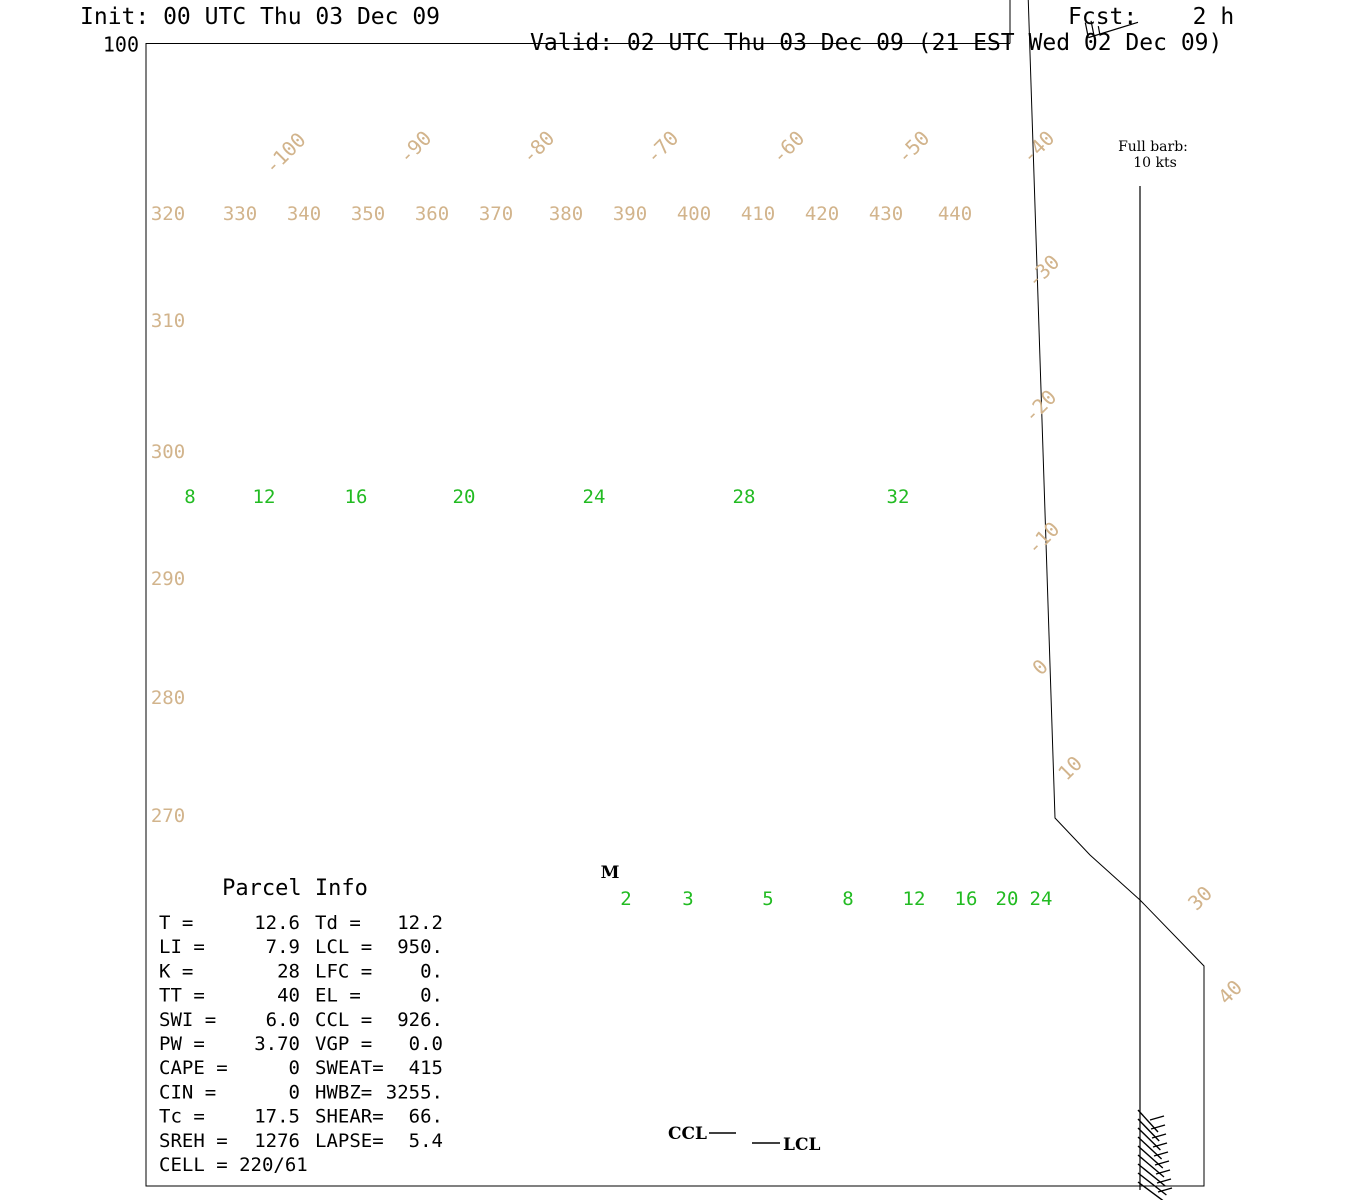 Image resolution: width=1350 pixels, height=1200 pixels. Describe the element at coordinates (767, 899) in the screenshot. I see `mixing-ratio-label: 5` at that location.